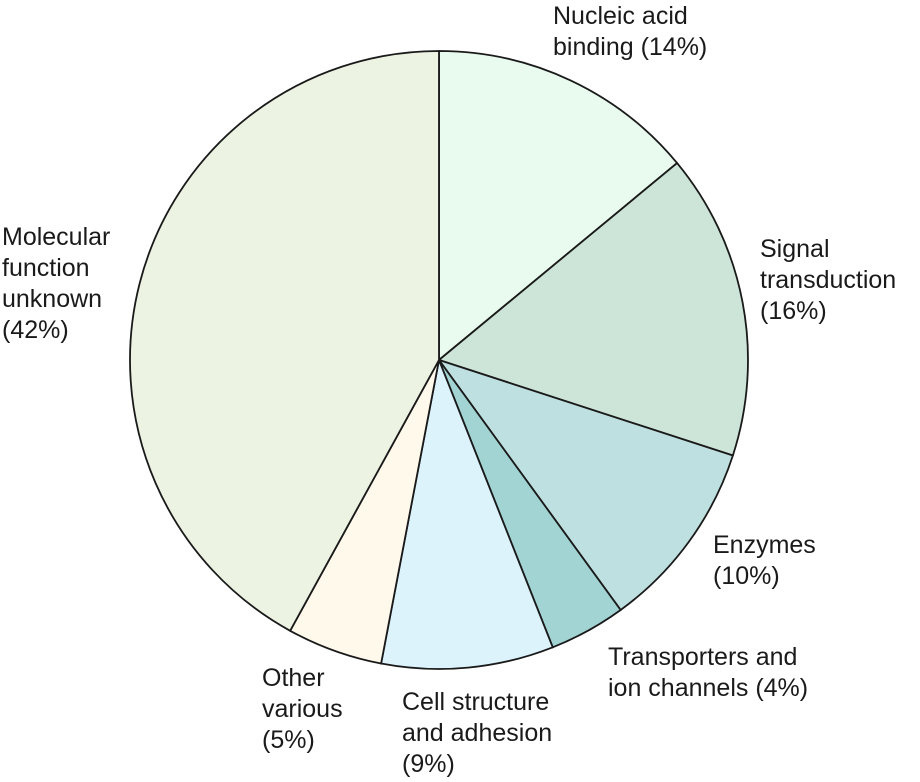 The width and height of the screenshot is (920, 782). What do you see at coordinates (831, 280) in the screenshot?
I see `label-signal-transduction: Signal transduction (16%)` at bounding box center [831, 280].